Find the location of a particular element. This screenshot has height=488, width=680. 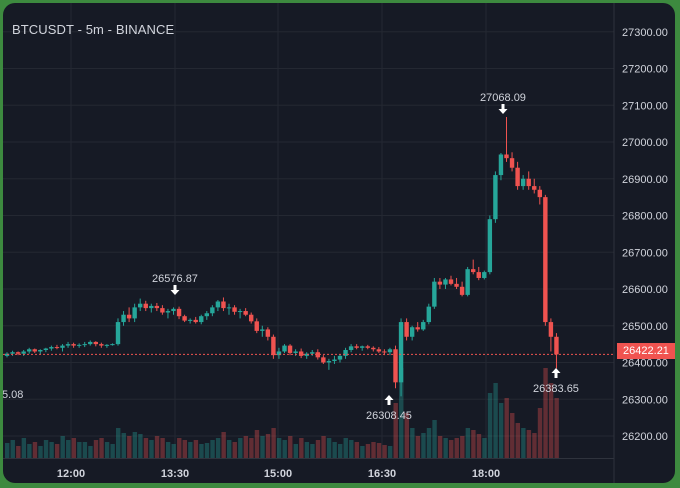

annotation-label: 26383.65 is located at coordinates (556, 389).